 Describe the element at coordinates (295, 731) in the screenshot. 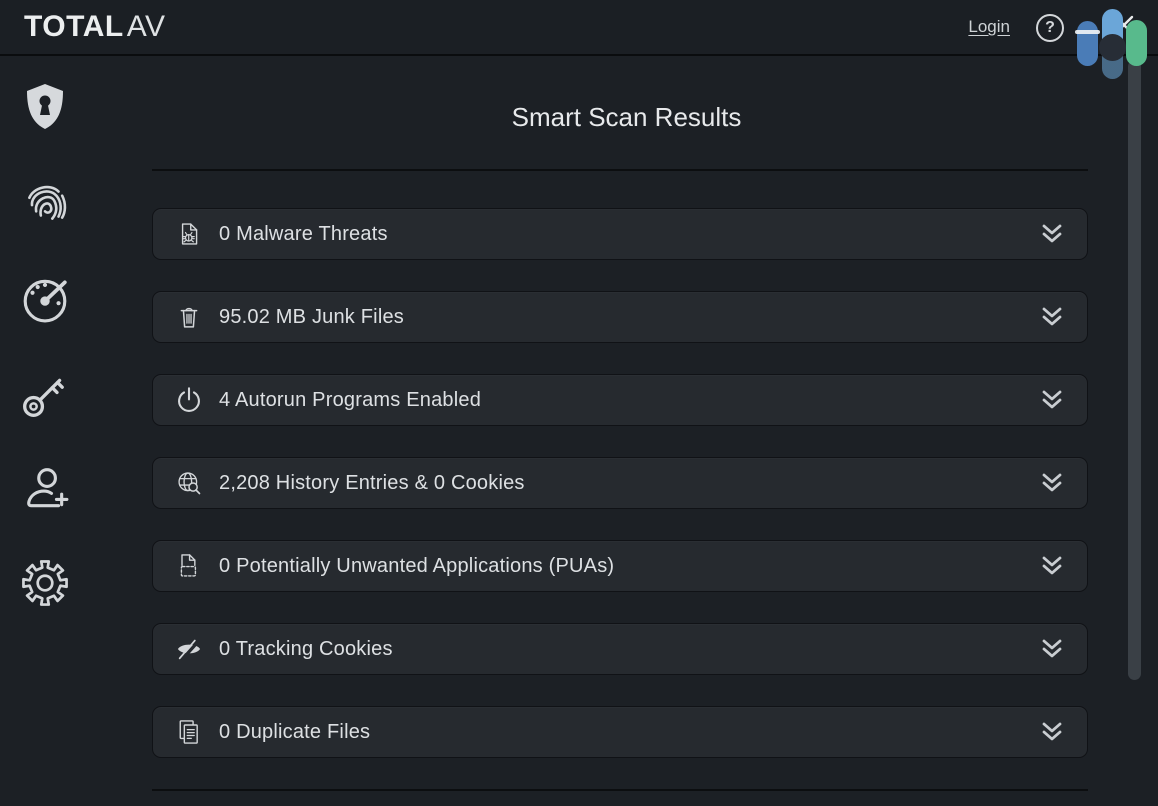

I see `result-label: 0 Duplicate Files` at that location.